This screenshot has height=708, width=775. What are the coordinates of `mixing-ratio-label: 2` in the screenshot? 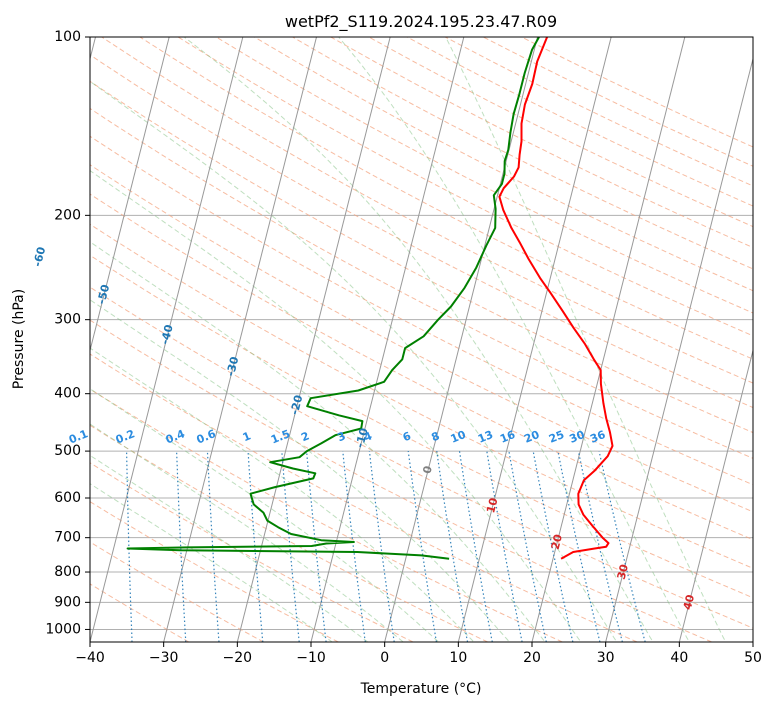 It's located at (305, 436).